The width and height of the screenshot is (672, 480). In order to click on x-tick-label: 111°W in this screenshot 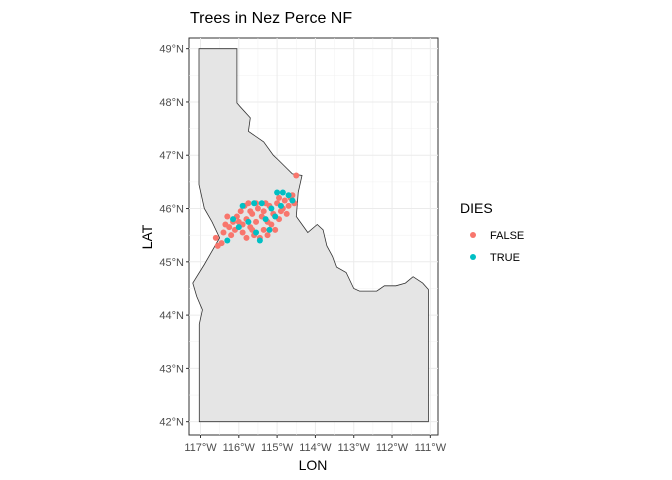, I will do `click(431, 448)`.